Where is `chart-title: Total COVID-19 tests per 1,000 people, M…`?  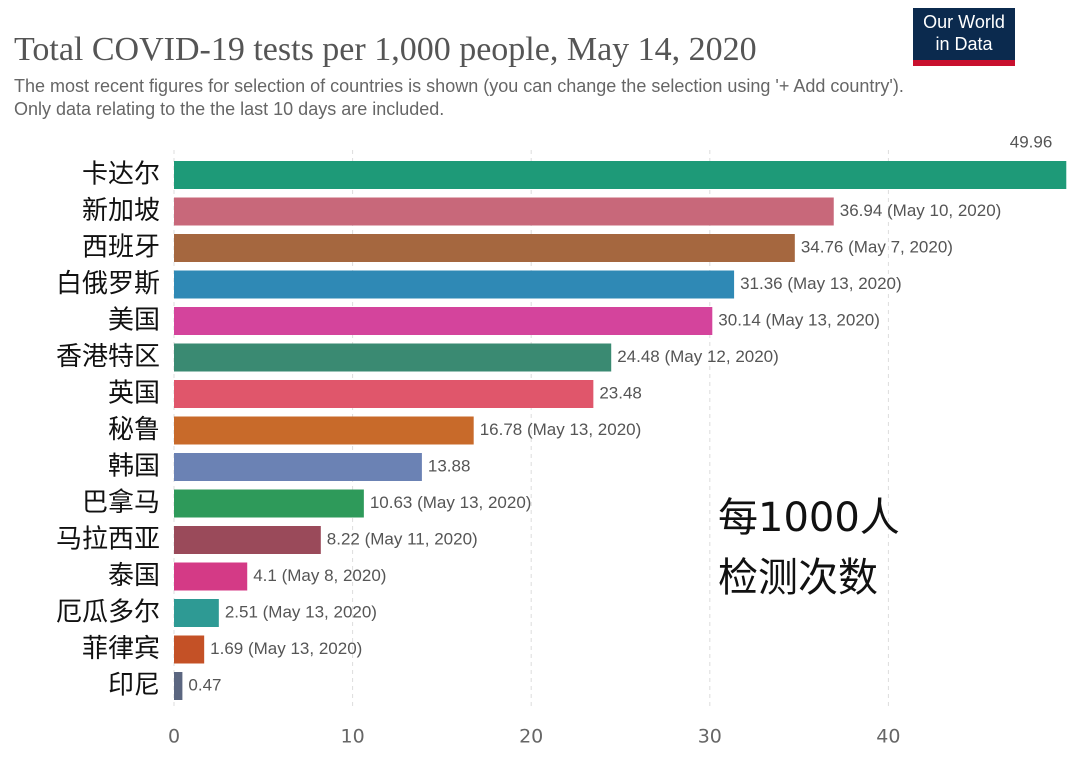
chart-title: Total COVID-19 tests per 1,000 people, M… is located at coordinates (385, 49).